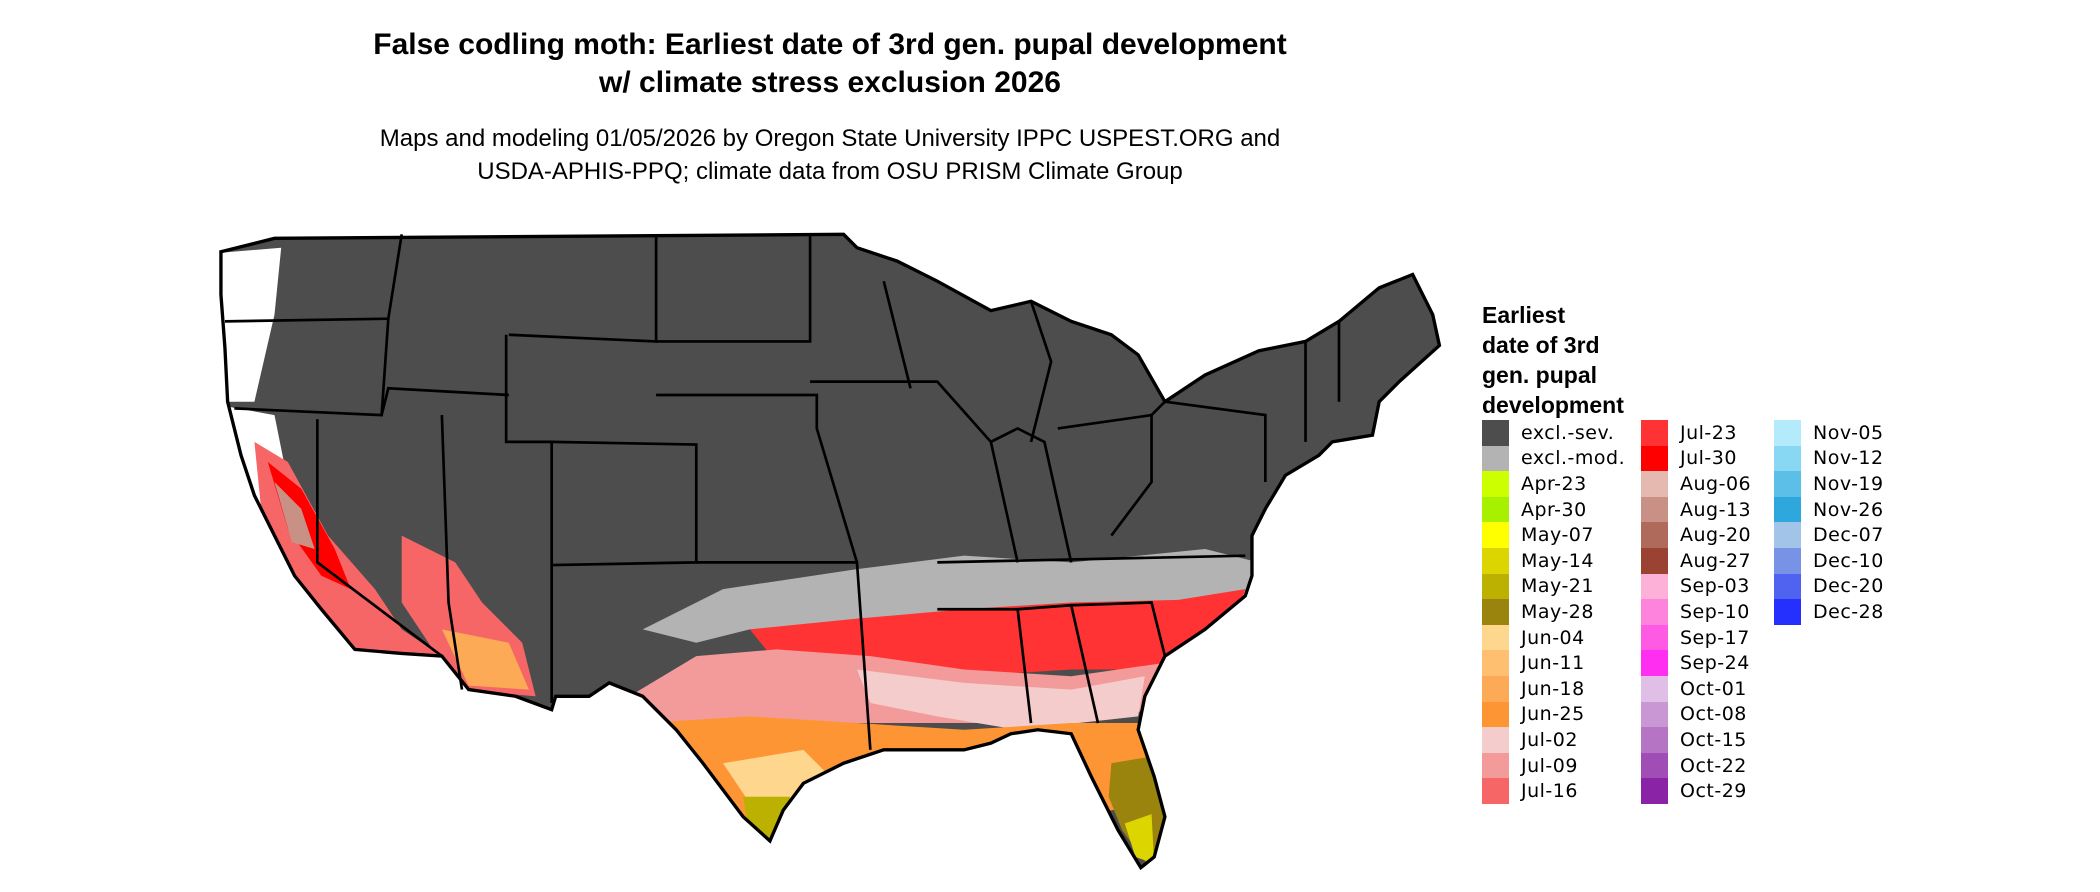 This screenshot has width=2100, height=892. Describe the element at coordinates (1549, 765) in the screenshot. I see `legend-label: Jul-09` at that location.